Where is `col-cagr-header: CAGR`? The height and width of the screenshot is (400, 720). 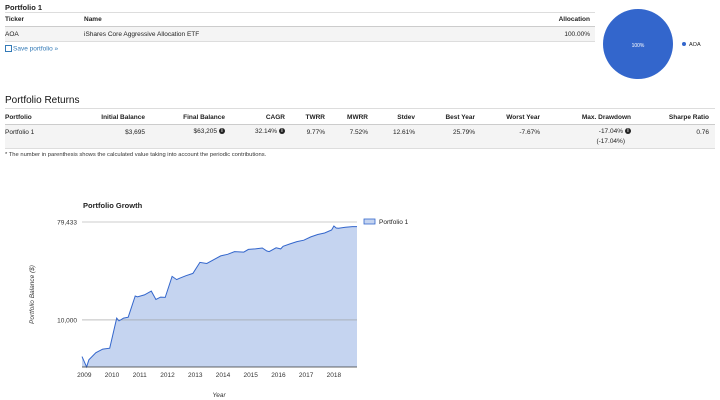
col-cagr-header: CAGR is located at coordinates (275, 117).